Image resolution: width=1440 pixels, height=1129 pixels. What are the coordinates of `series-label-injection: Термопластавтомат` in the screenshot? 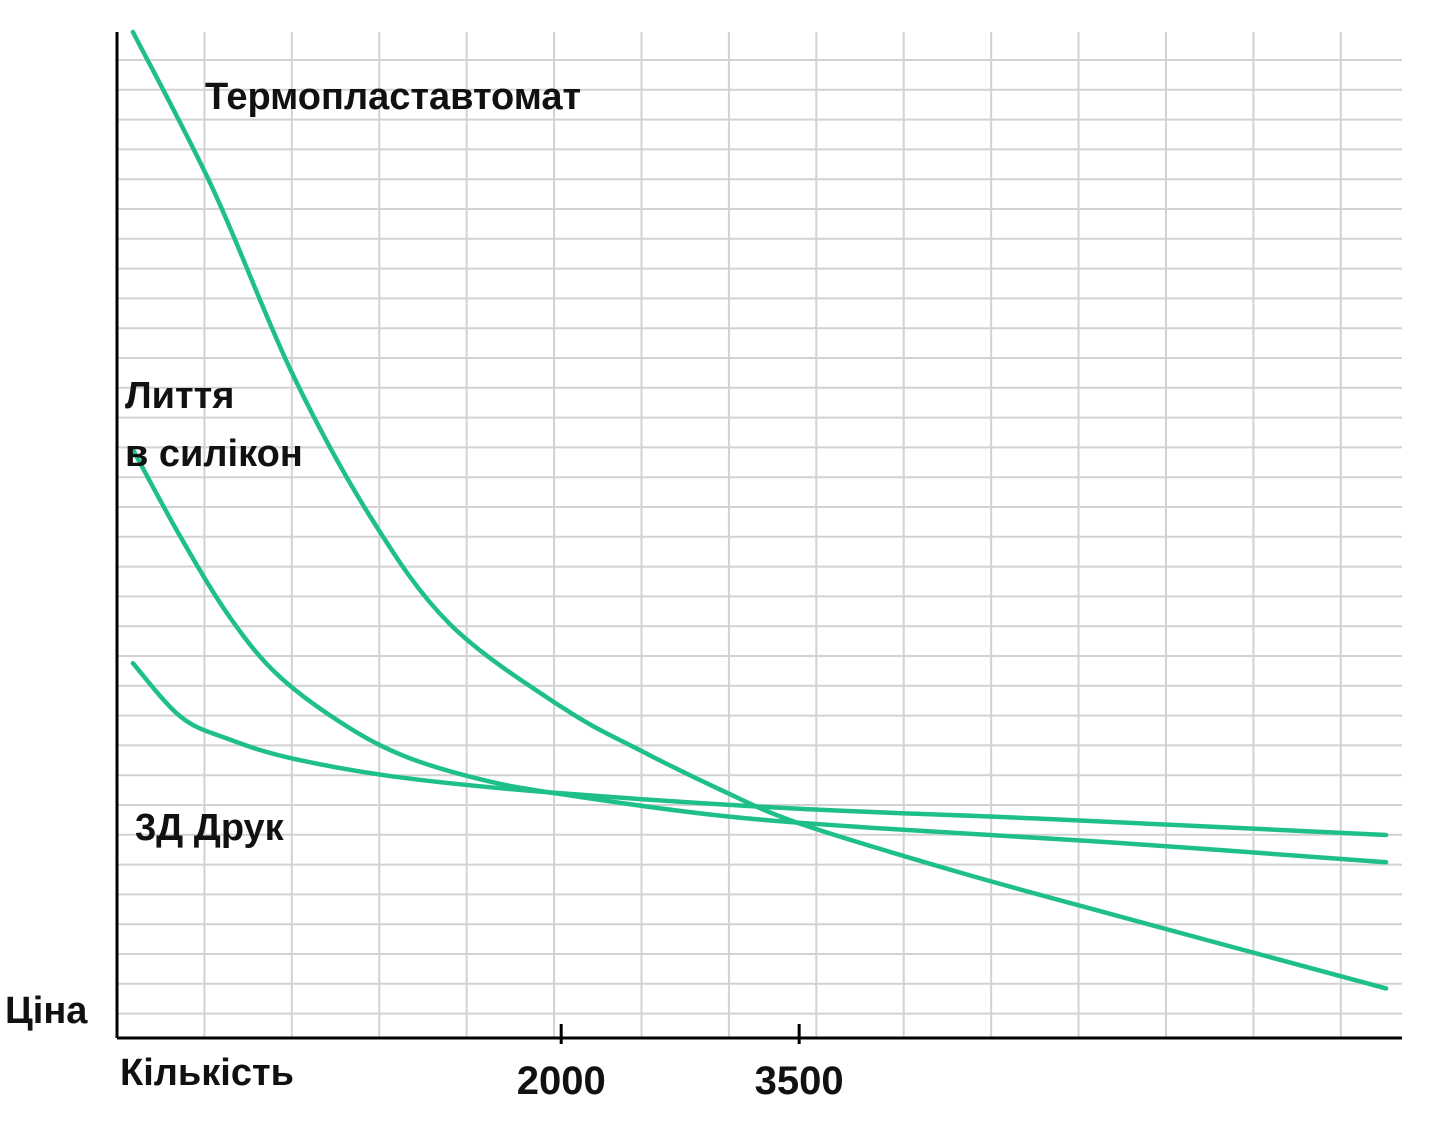 It's located at (393, 97).